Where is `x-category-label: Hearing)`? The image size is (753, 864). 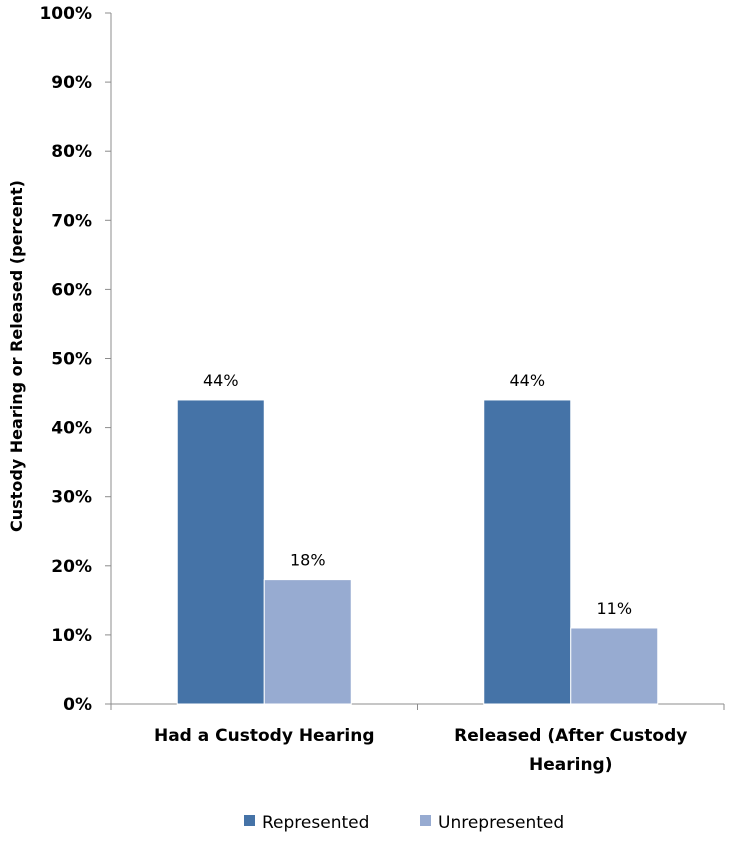
x-category-label: Hearing) is located at coordinates (570, 765).